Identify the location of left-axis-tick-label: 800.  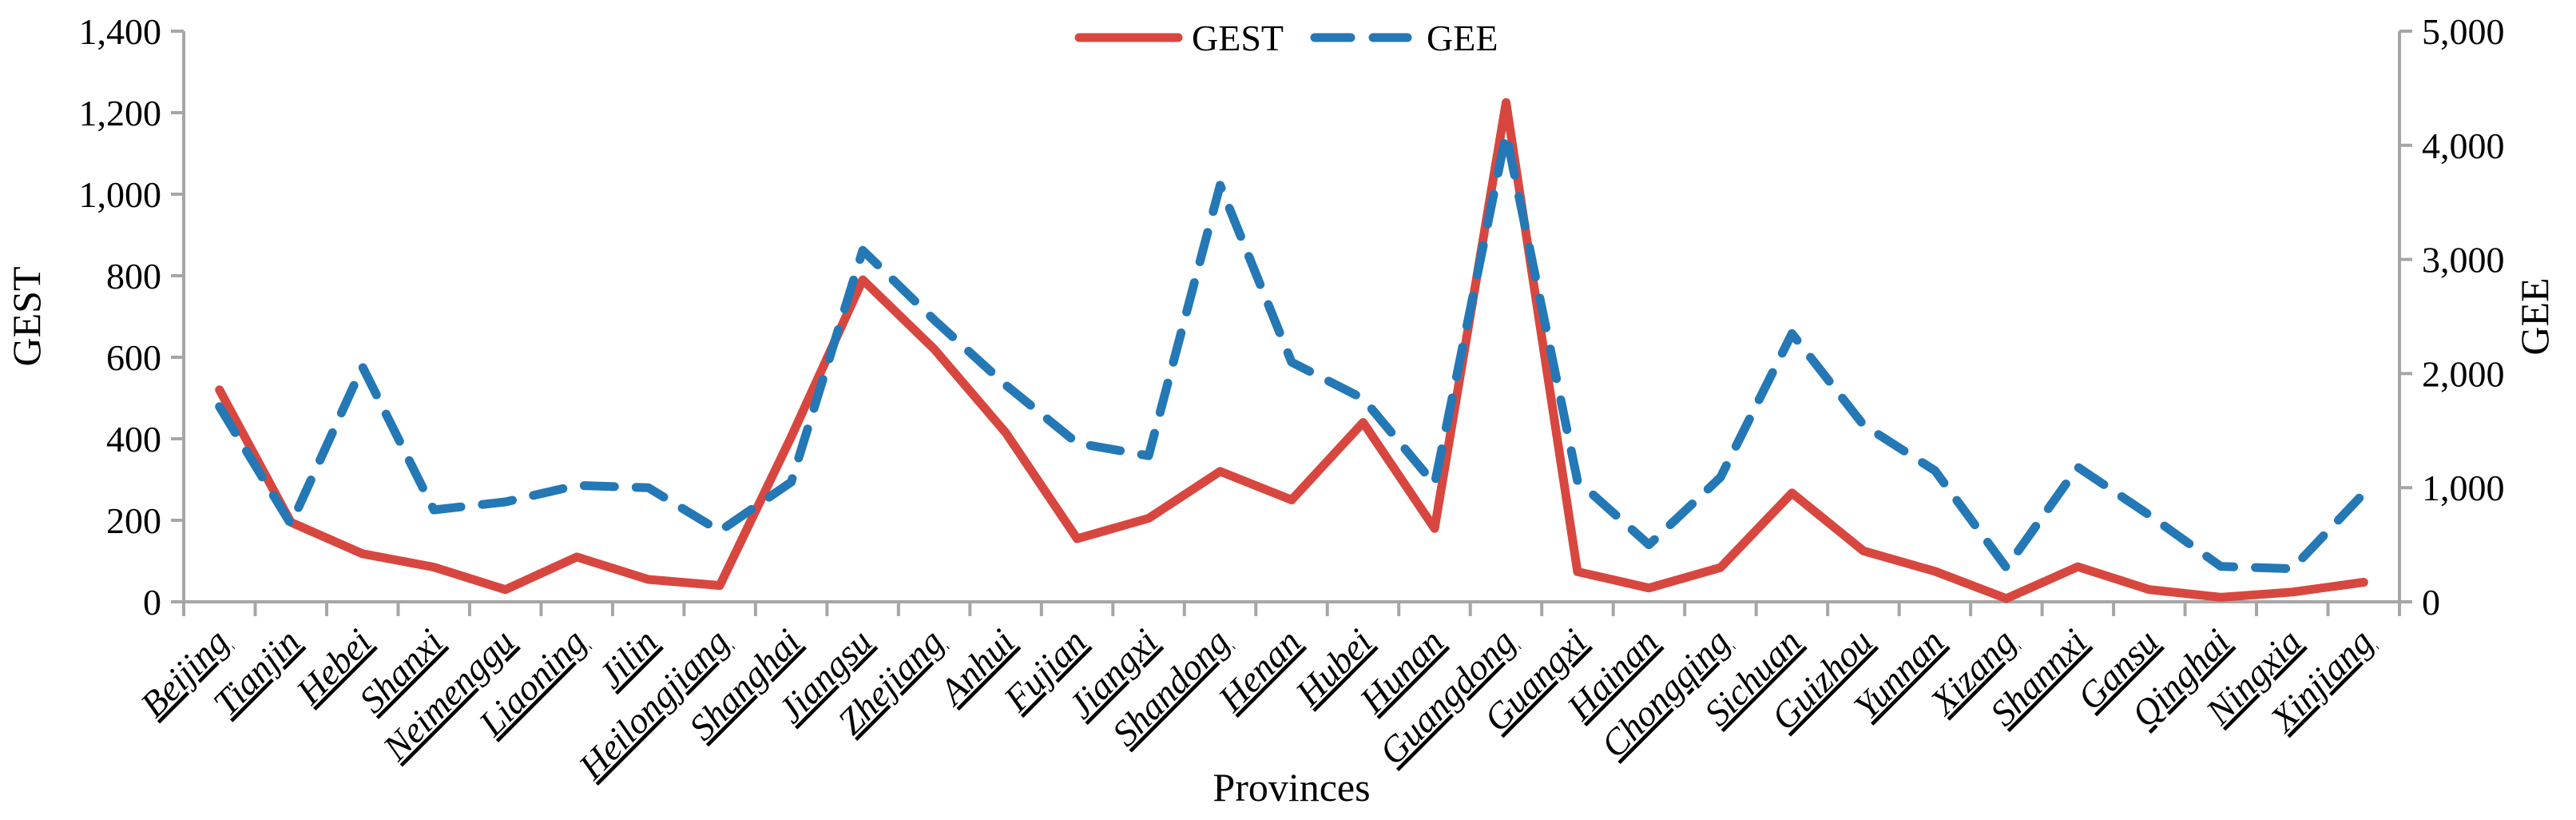
(133, 276).